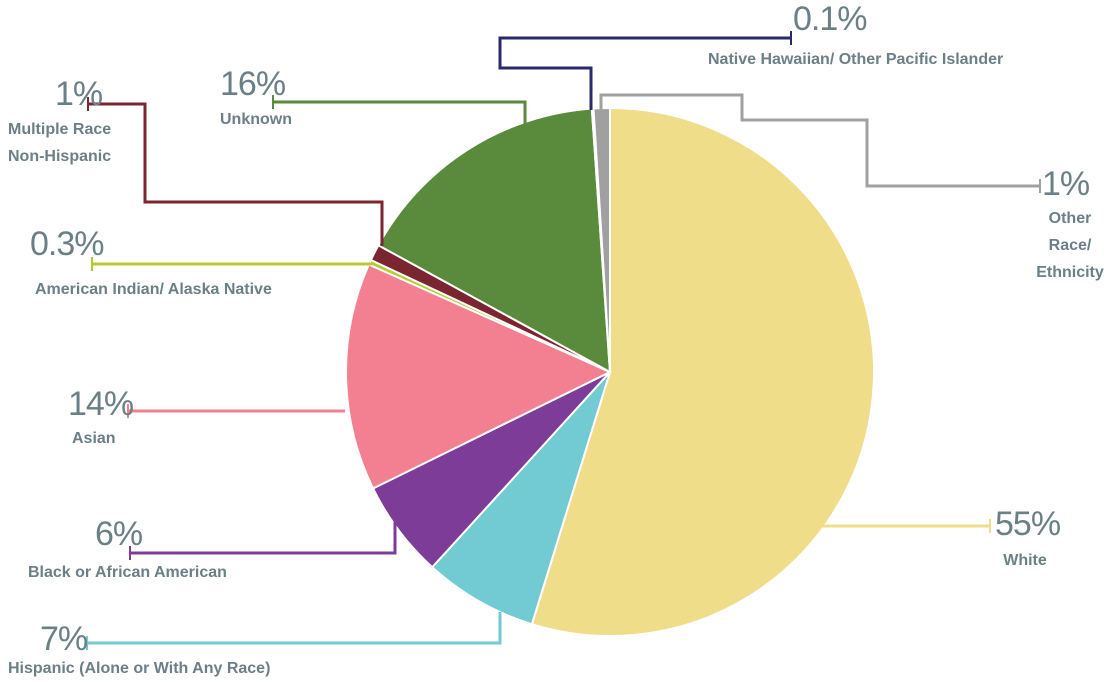  Describe the element at coordinates (127, 572) in the screenshot. I see `category-label: Black or African American` at that location.